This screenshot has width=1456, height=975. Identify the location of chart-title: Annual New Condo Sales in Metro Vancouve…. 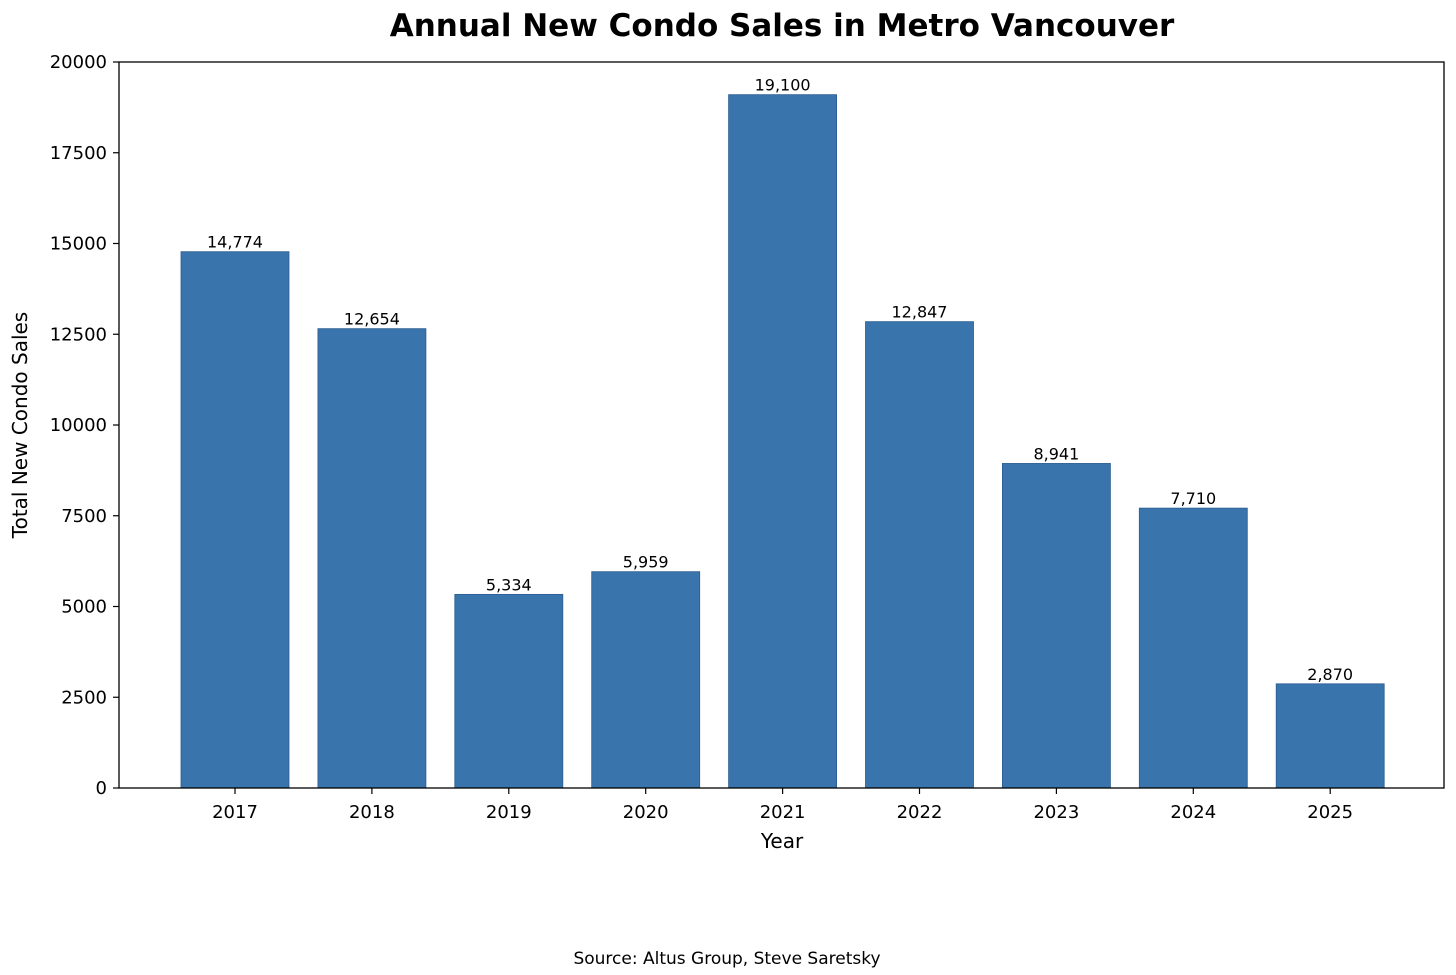
(782, 26).